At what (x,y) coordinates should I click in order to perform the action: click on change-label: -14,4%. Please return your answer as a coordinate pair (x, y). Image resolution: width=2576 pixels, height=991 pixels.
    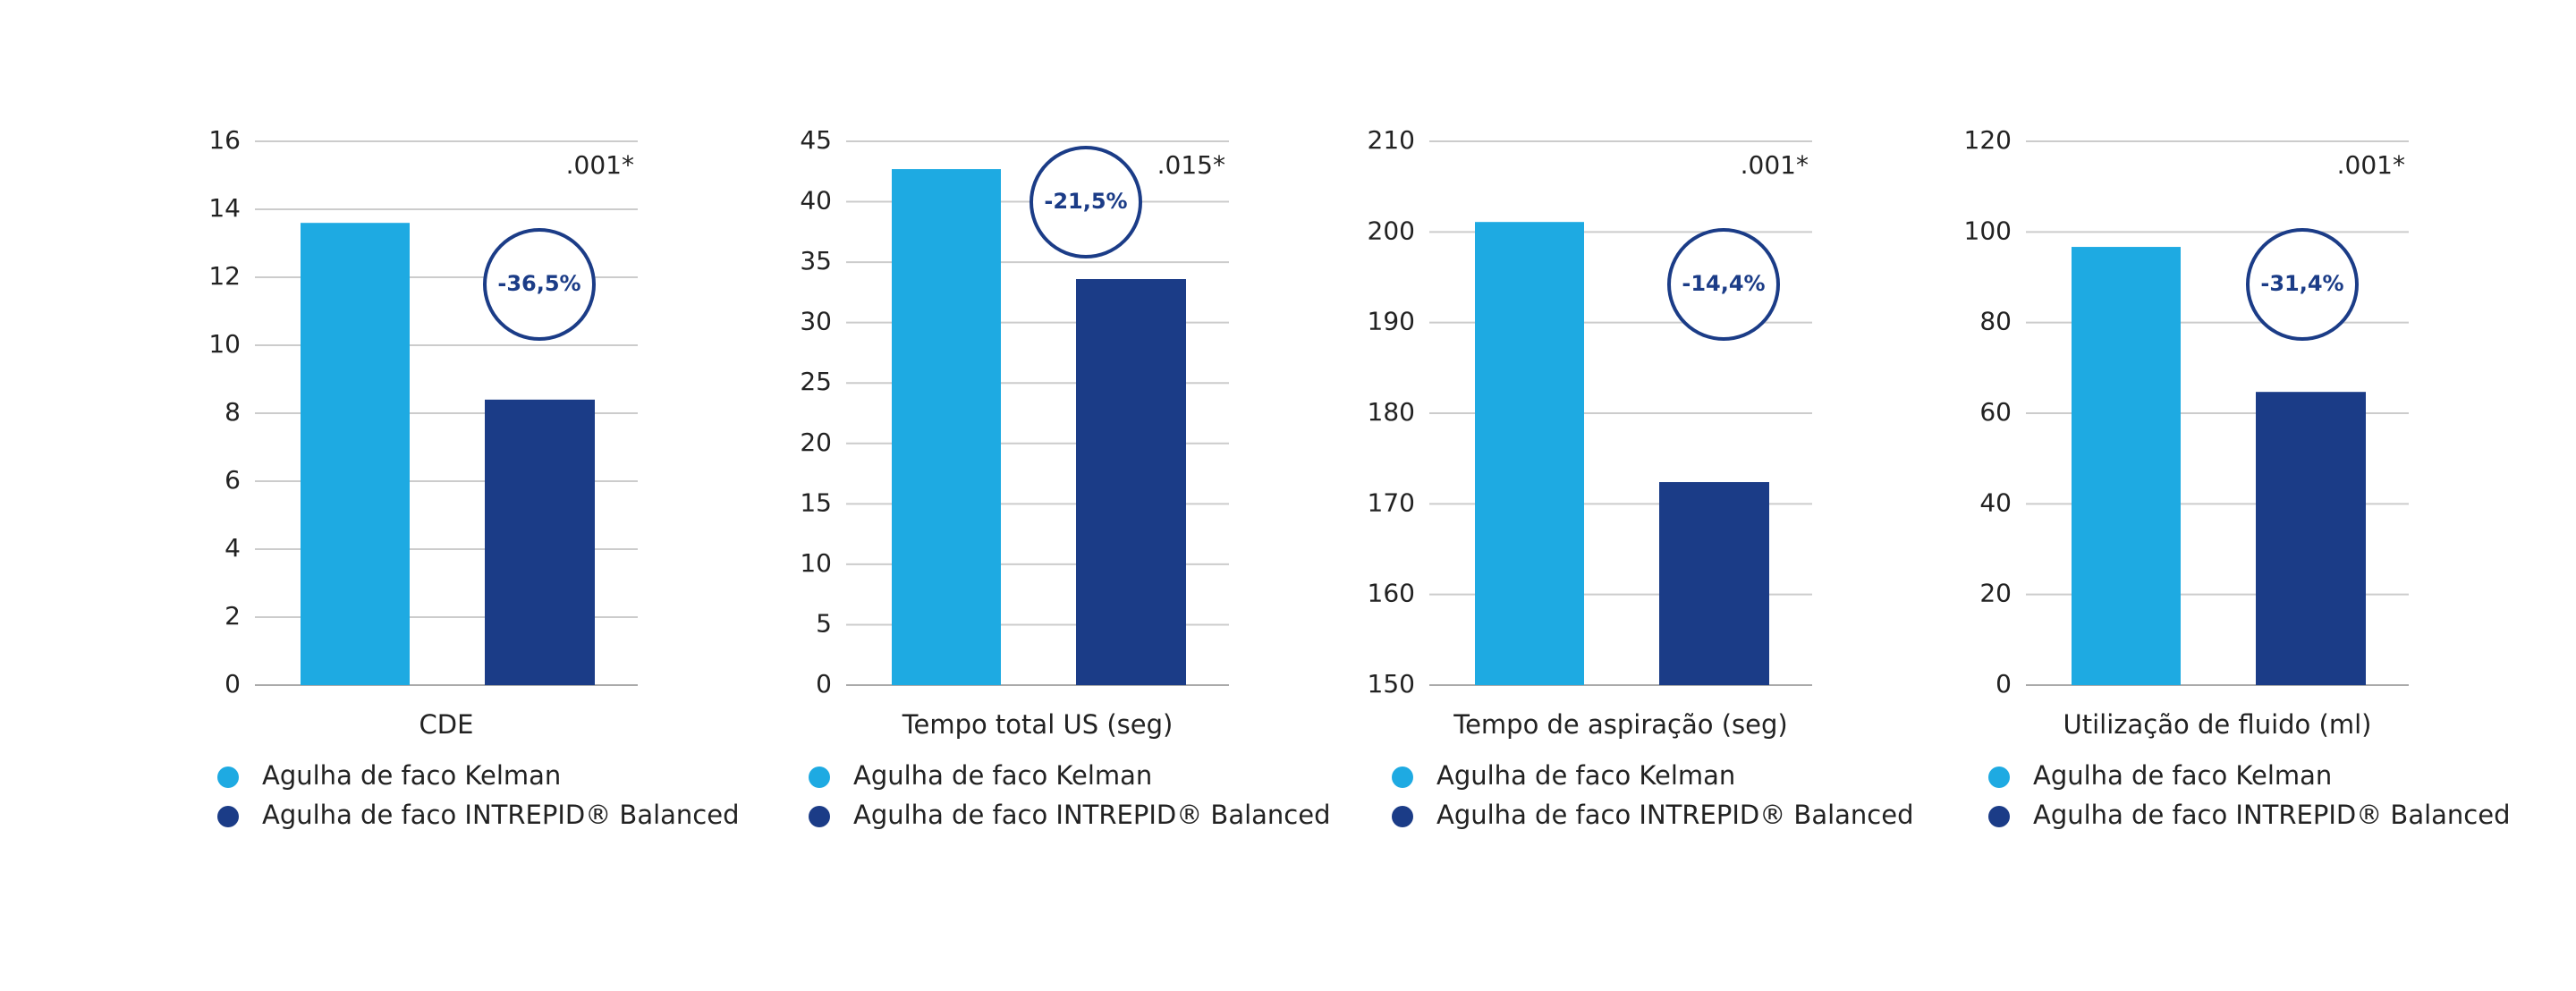
    Looking at the image, I should click on (1723, 283).